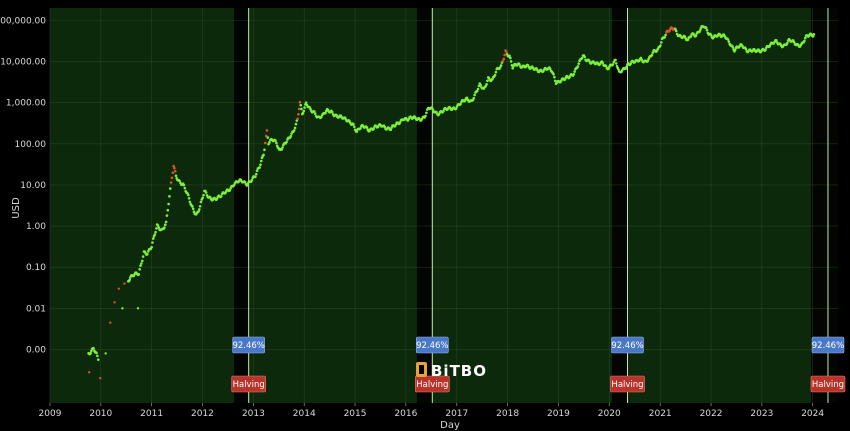 Image resolution: width=850 pixels, height=431 pixels. I want to click on y-tick-label: 100.00, so click(31, 145).